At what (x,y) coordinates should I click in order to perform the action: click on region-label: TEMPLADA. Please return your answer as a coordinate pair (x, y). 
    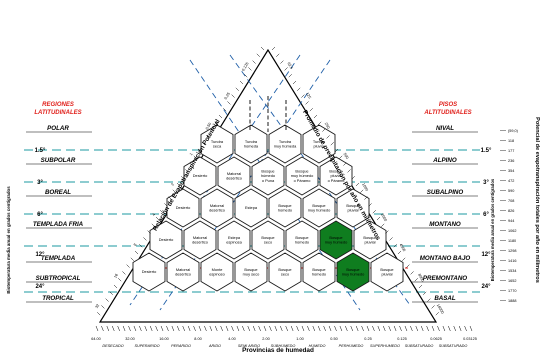
    Looking at the image, I should click on (58, 258).